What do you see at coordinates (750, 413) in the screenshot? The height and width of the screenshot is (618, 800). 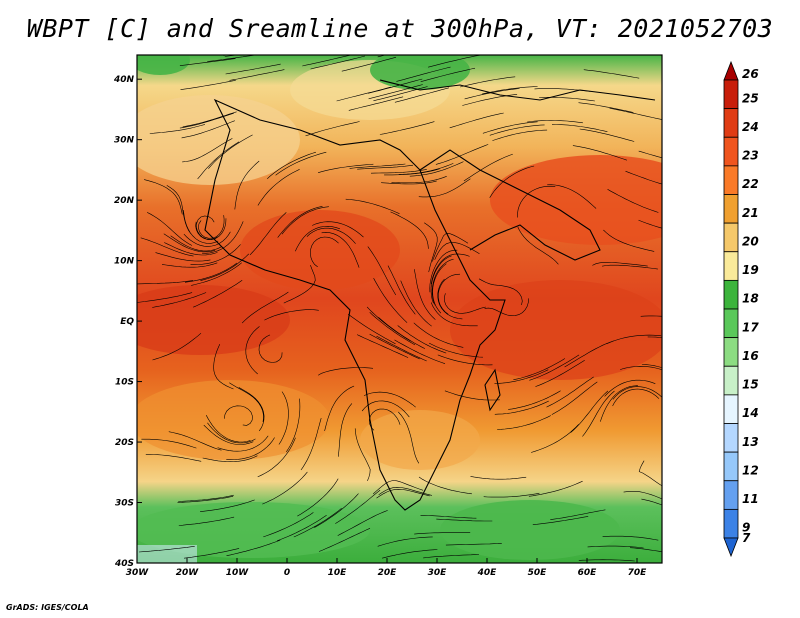 I see `colorbar-label: 14` at bounding box center [750, 413].